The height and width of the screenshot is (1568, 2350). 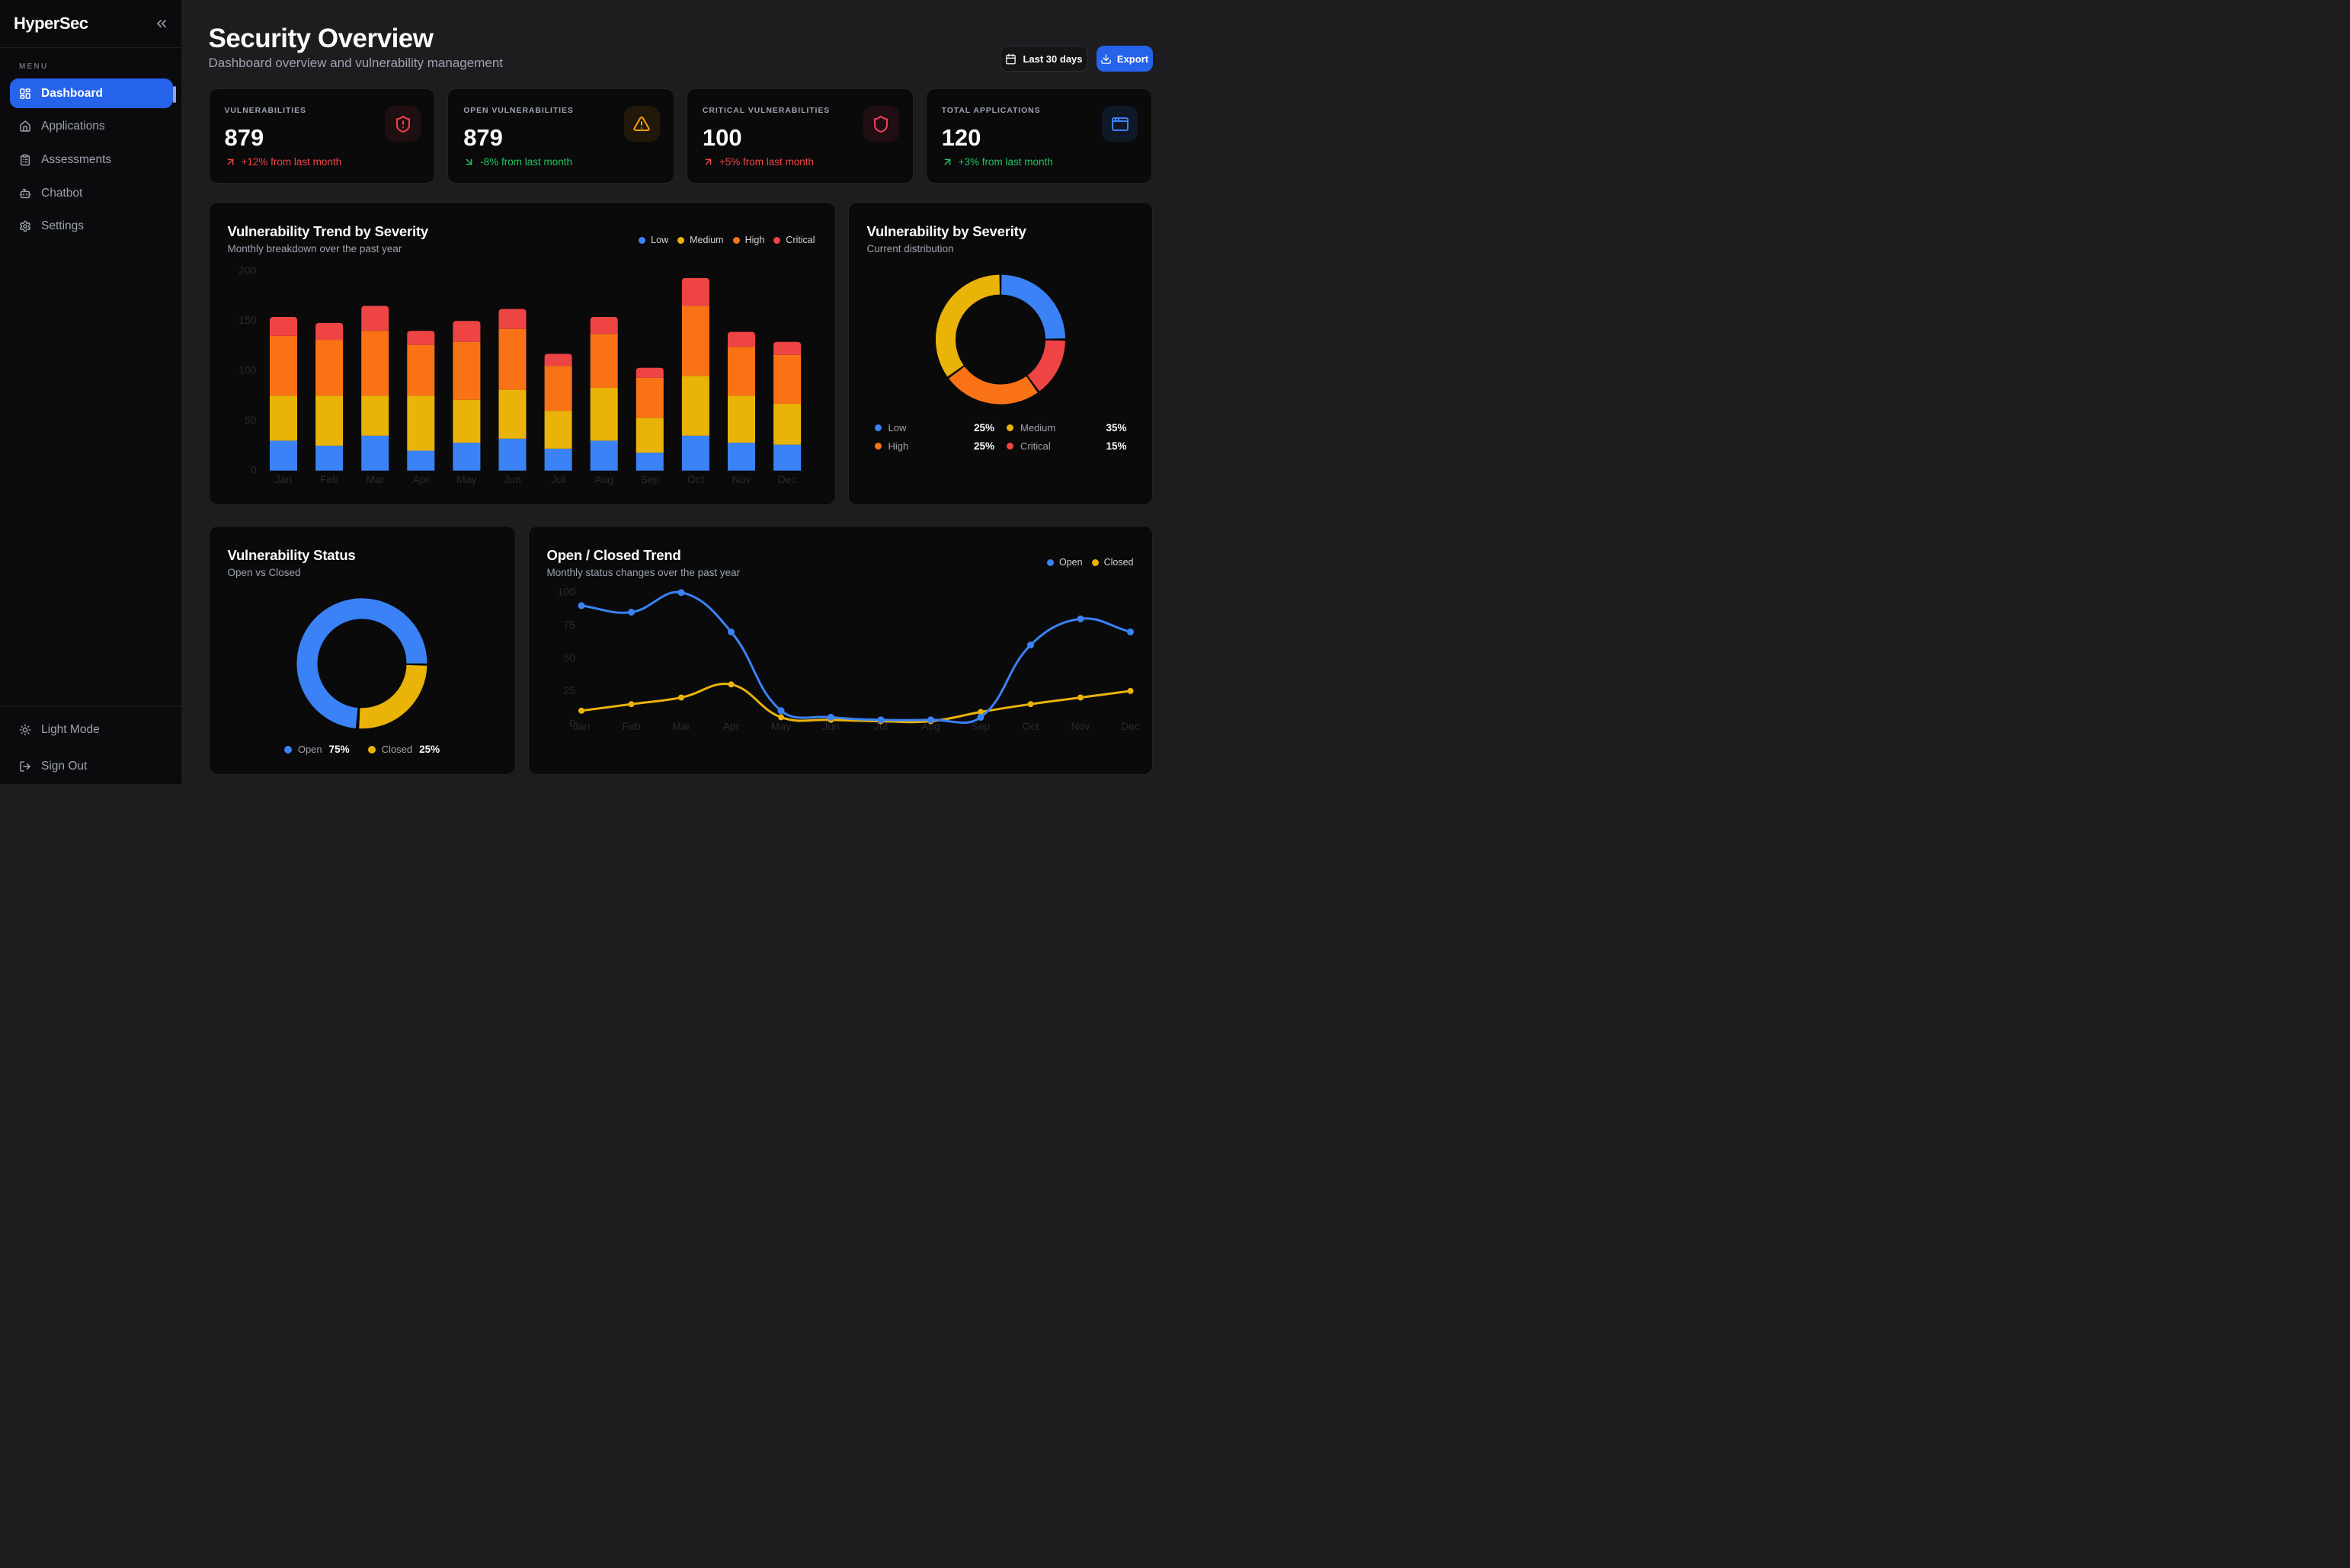 What do you see at coordinates (248, 320) in the screenshot?
I see `svg-text: 150` at bounding box center [248, 320].